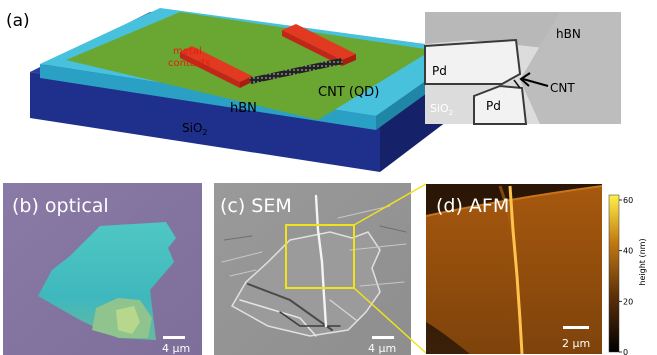 The width and height of the screenshot is (657, 355). Describe the element at coordinates (60, 206) in the screenshot. I see `panel-b-label: (b) optical` at that location.